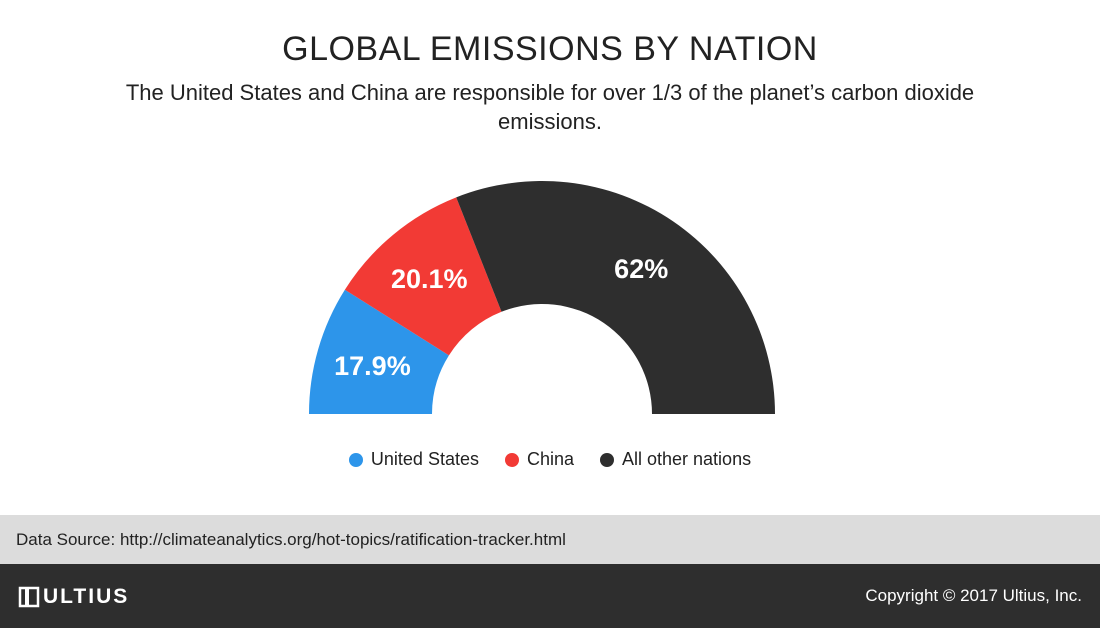 Image resolution: width=1100 pixels, height=628 pixels. I want to click on legend-item-china: China, so click(539, 459).